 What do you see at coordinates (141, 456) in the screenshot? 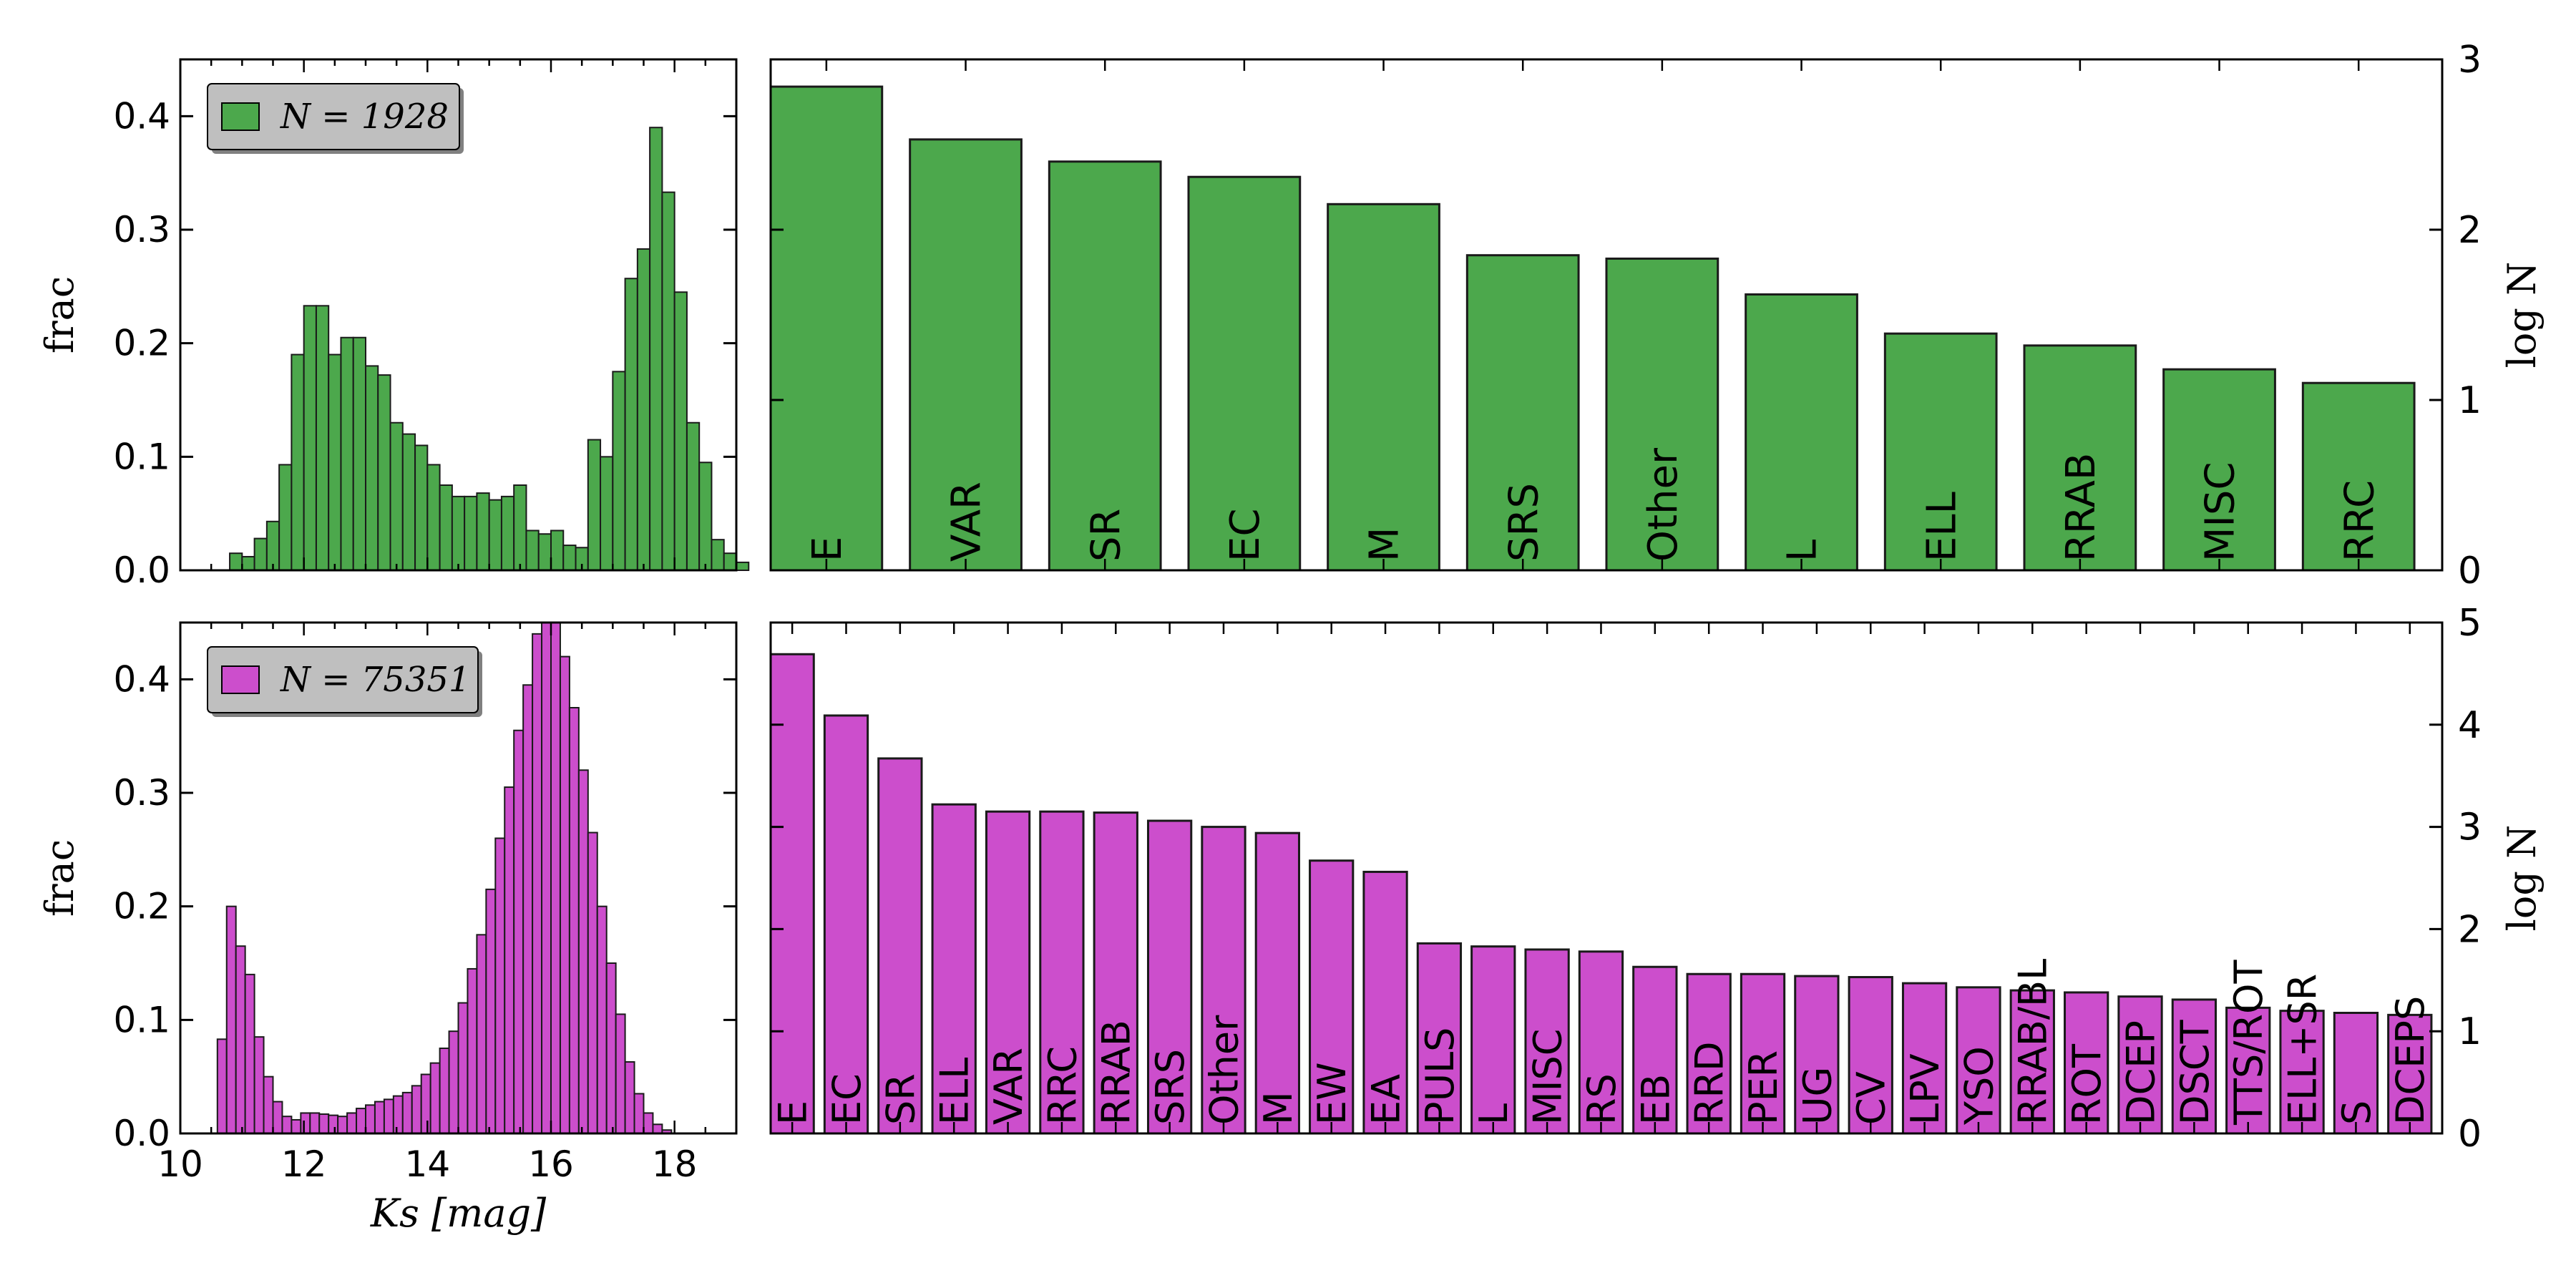
I see `y-tick-label: 0.1` at bounding box center [141, 456].